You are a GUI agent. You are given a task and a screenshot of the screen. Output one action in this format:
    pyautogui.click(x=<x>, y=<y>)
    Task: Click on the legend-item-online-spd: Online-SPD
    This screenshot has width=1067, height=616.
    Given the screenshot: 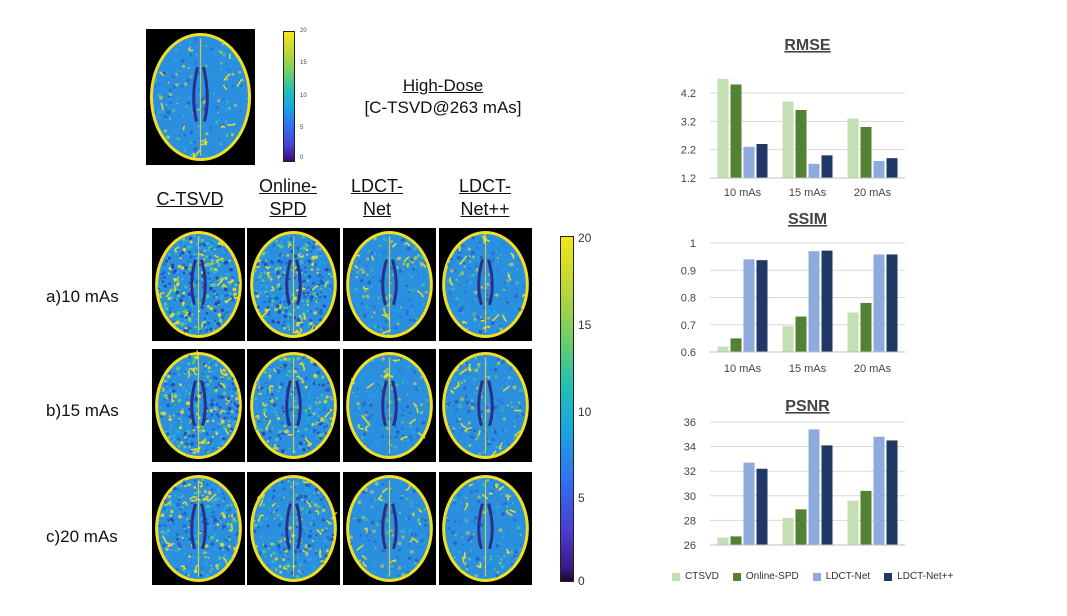 What is the action you would take?
    pyautogui.click(x=765, y=576)
    